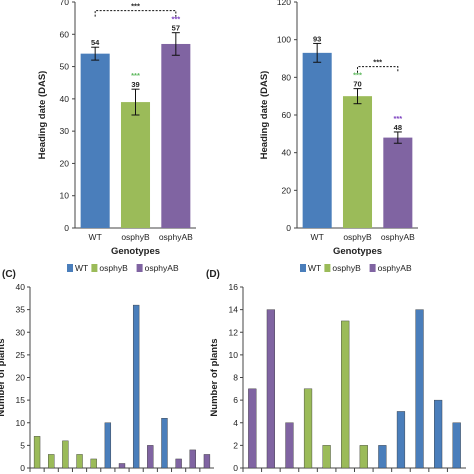 This screenshot has width=474, height=474. What do you see at coordinates (235, 423) in the screenshot?
I see `y-tick-label: 4` at bounding box center [235, 423].